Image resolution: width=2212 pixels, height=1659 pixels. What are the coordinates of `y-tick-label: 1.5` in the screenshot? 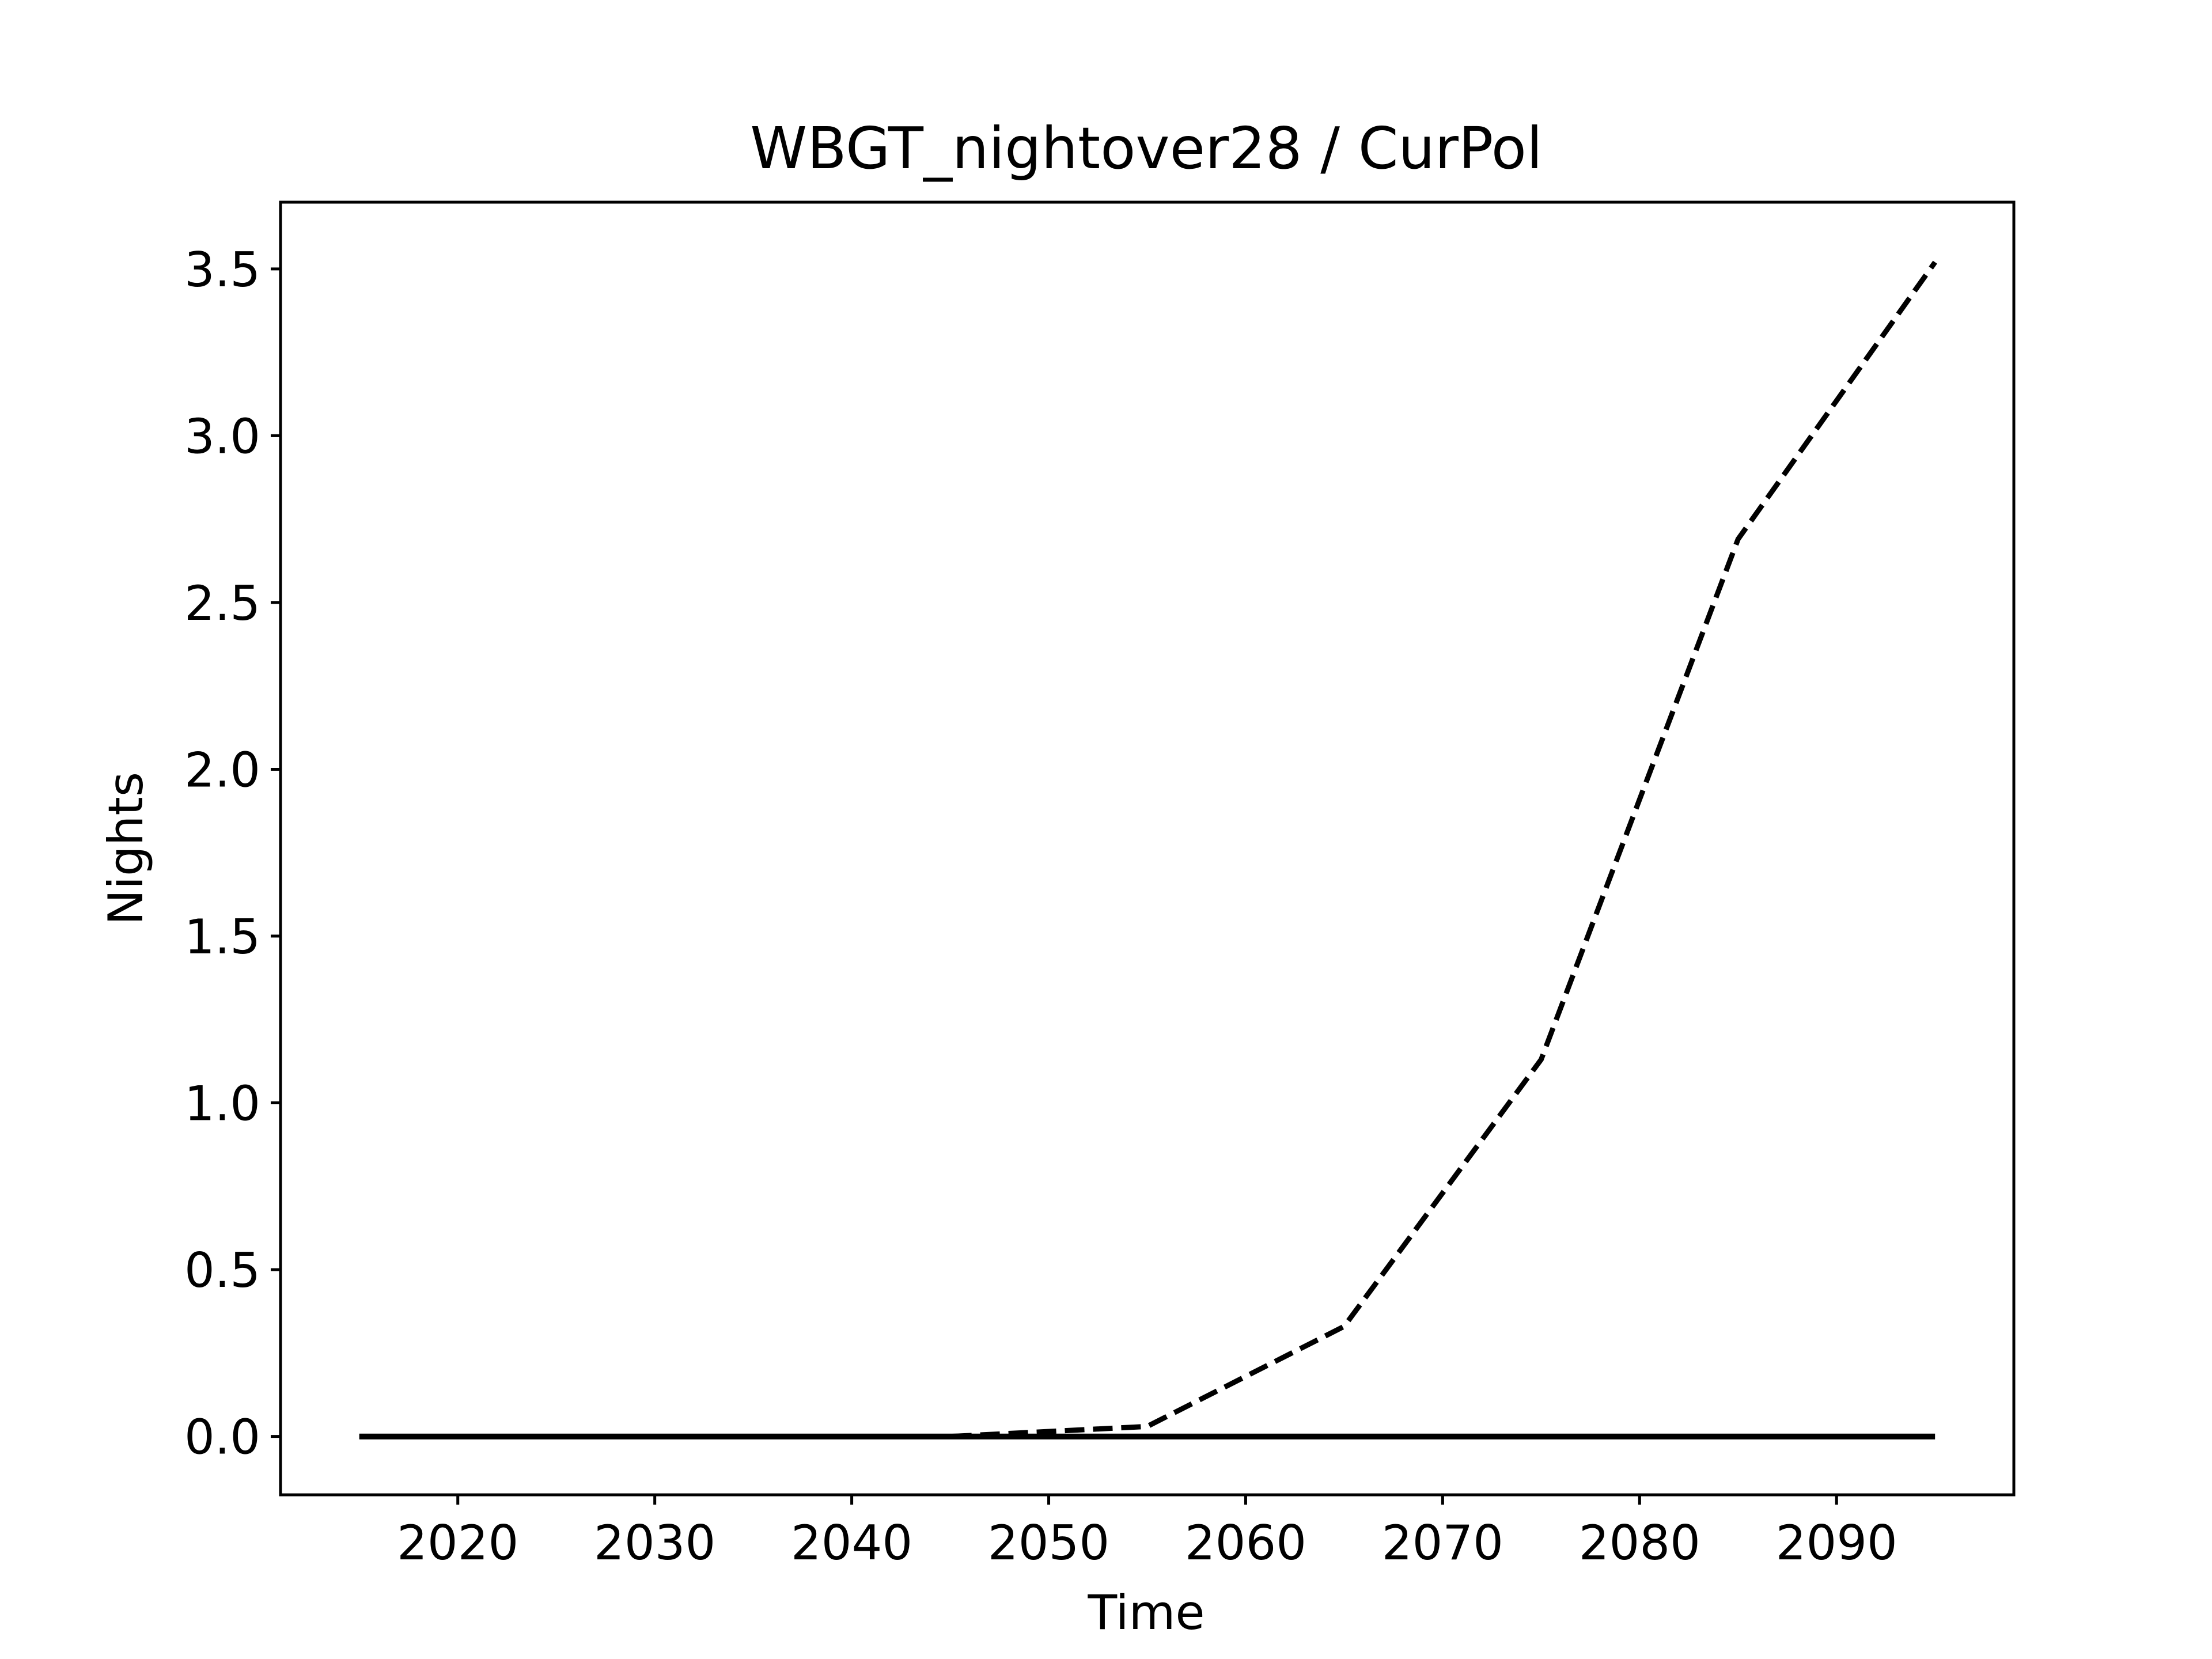 It's located at (222, 937).